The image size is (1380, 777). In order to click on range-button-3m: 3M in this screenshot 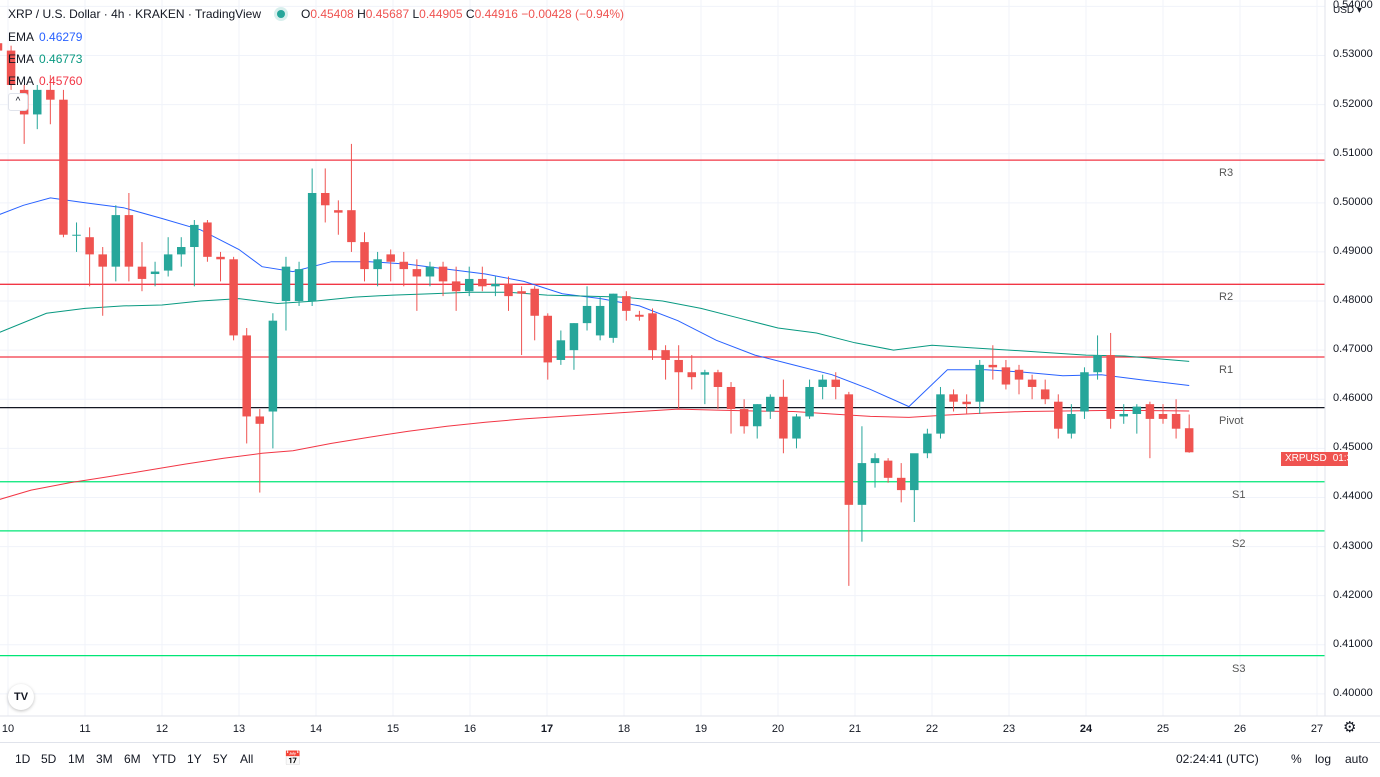, I will do `click(104, 759)`.